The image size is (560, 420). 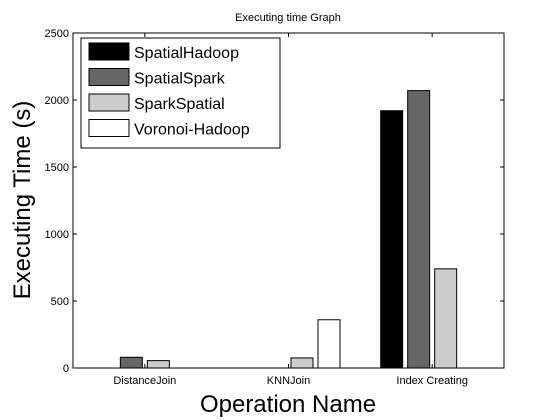 What do you see at coordinates (186, 53) in the screenshot?
I see `legend-label: SpatialHadoop` at bounding box center [186, 53].